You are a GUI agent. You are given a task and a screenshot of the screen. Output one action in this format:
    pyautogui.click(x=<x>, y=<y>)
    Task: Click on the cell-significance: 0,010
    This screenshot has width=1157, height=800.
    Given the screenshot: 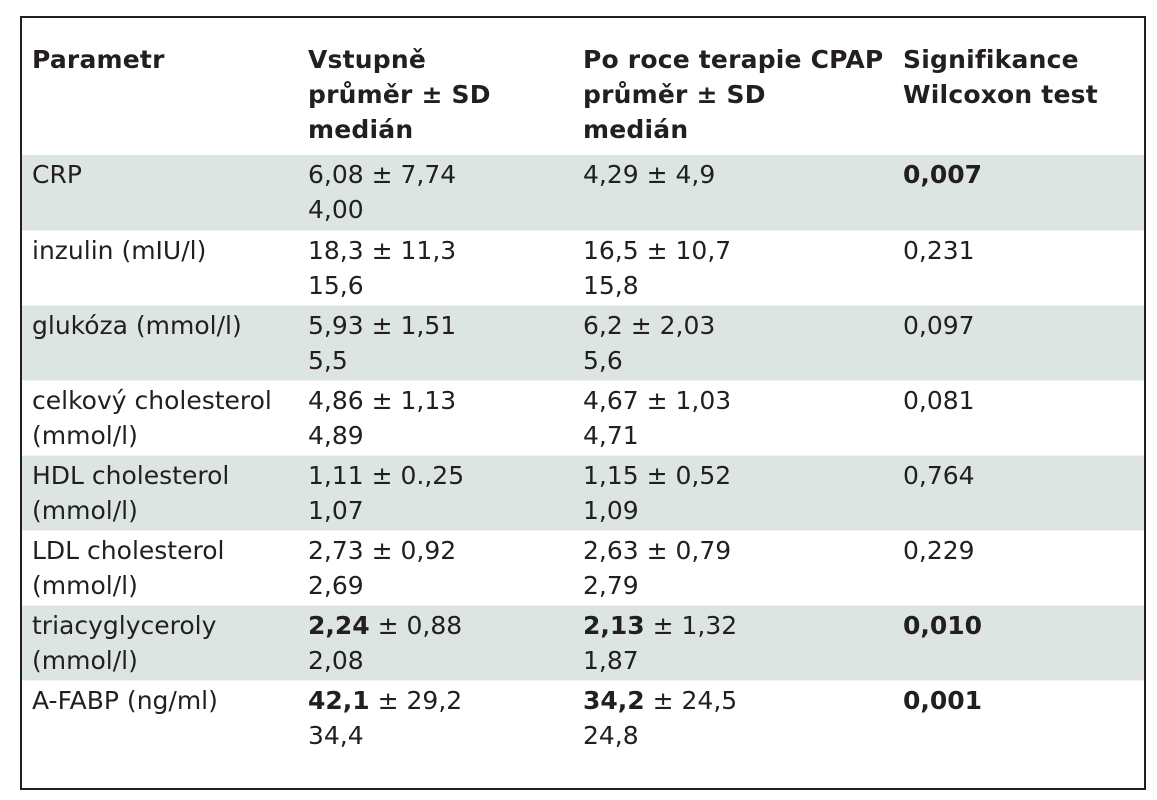 What is the action you would take?
    pyautogui.click(x=1018, y=642)
    